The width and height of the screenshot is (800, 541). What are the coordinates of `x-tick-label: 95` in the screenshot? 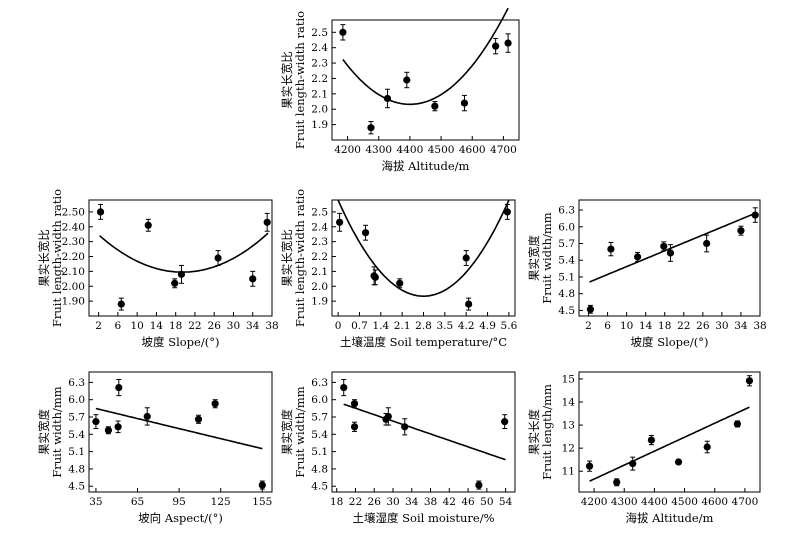 It's located at (178, 502).